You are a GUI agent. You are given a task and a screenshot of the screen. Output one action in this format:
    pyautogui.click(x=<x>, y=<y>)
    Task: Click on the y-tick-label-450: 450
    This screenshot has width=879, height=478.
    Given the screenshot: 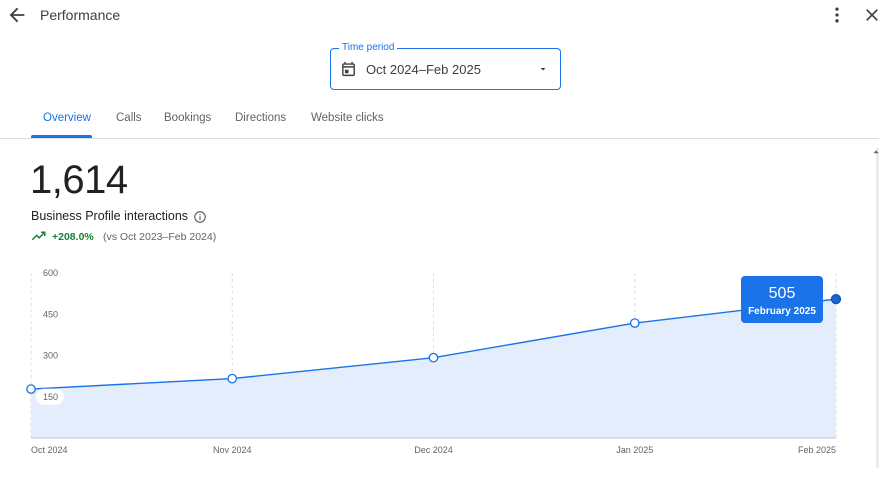 What is the action you would take?
    pyautogui.click(x=50, y=314)
    